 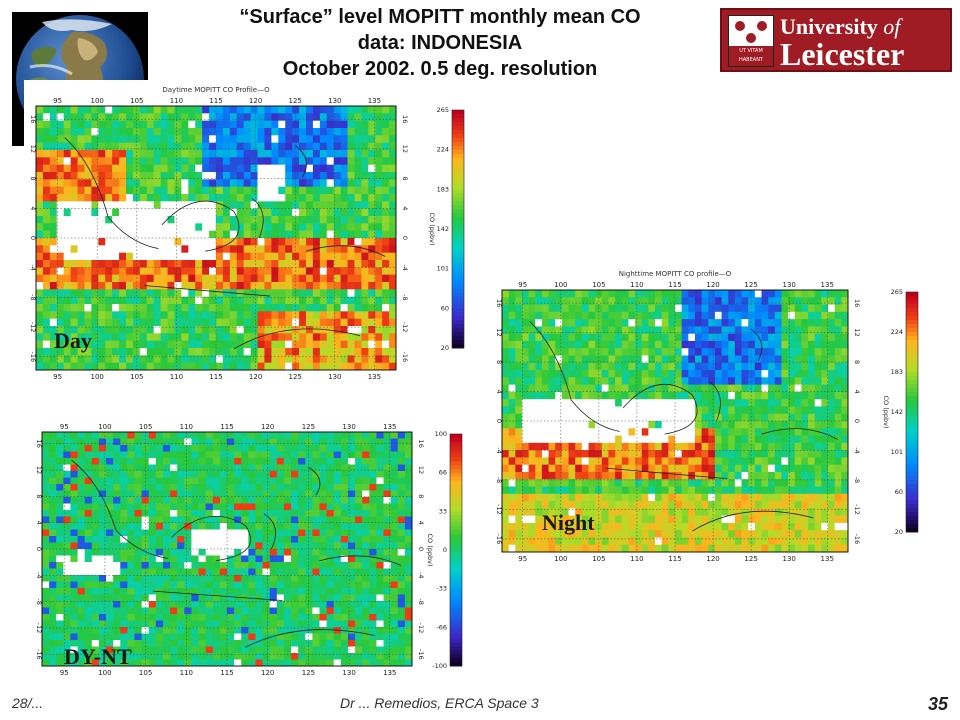 I want to click on colorbar-tick-label: 100, so click(x=441, y=434).